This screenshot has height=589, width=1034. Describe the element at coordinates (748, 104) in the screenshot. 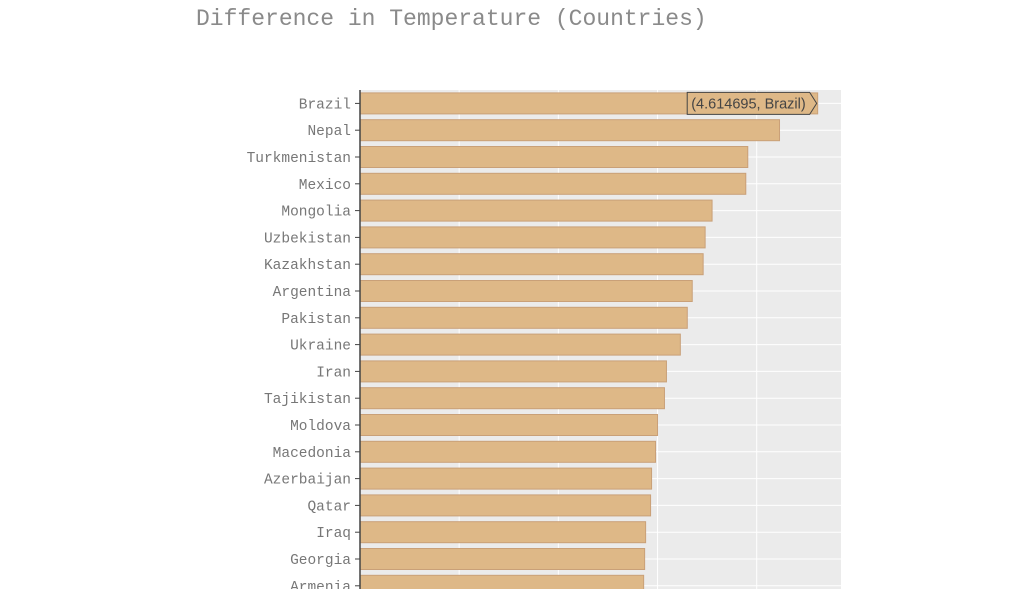

I see `tooltip-label: (4.614695, Brazil)` at that location.